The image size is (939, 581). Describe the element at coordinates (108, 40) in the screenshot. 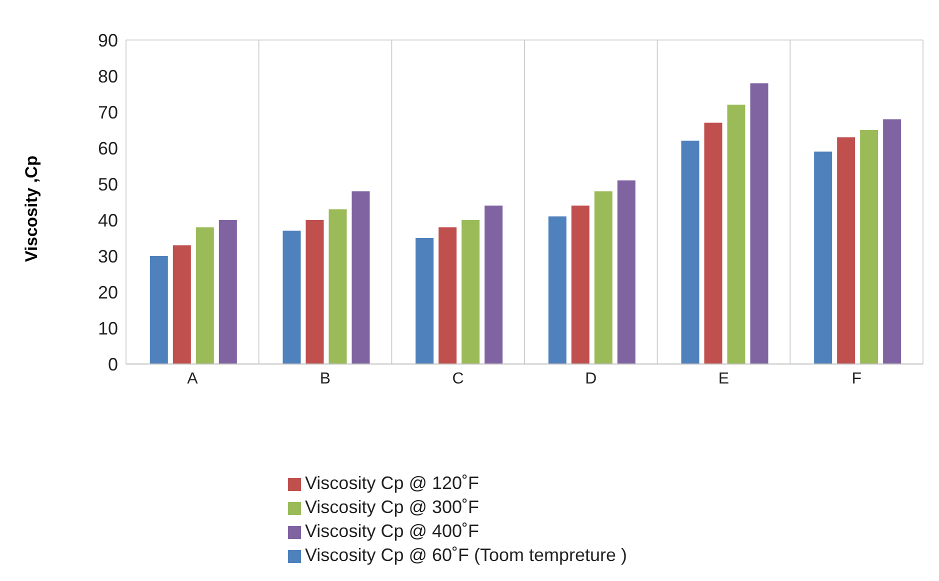

I see `y-tick-label: 90` at that location.